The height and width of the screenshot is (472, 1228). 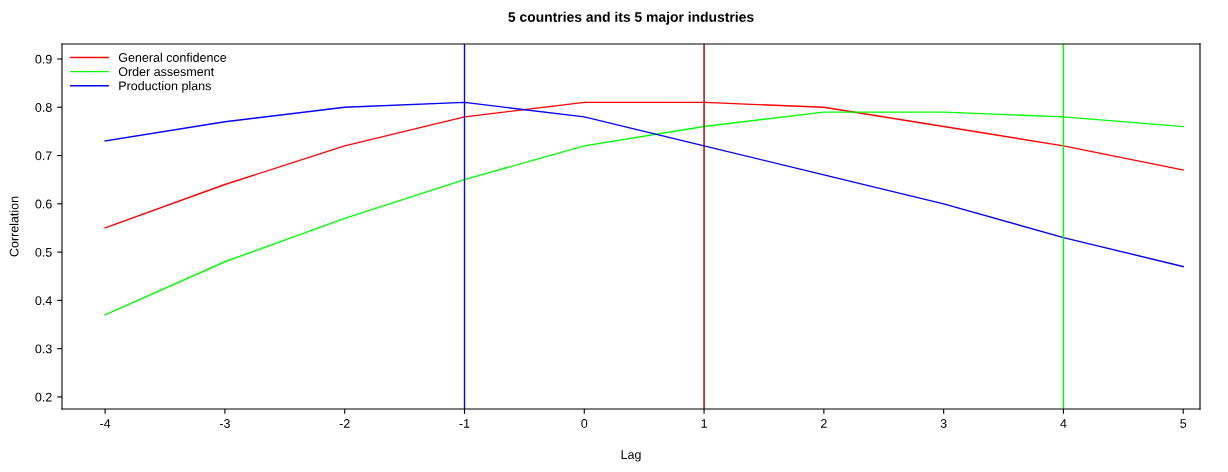 What do you see at coordinates (43, 349) in the screenshot?
I see `y-tick-label: 0.3` at bounding box center [43, 349].